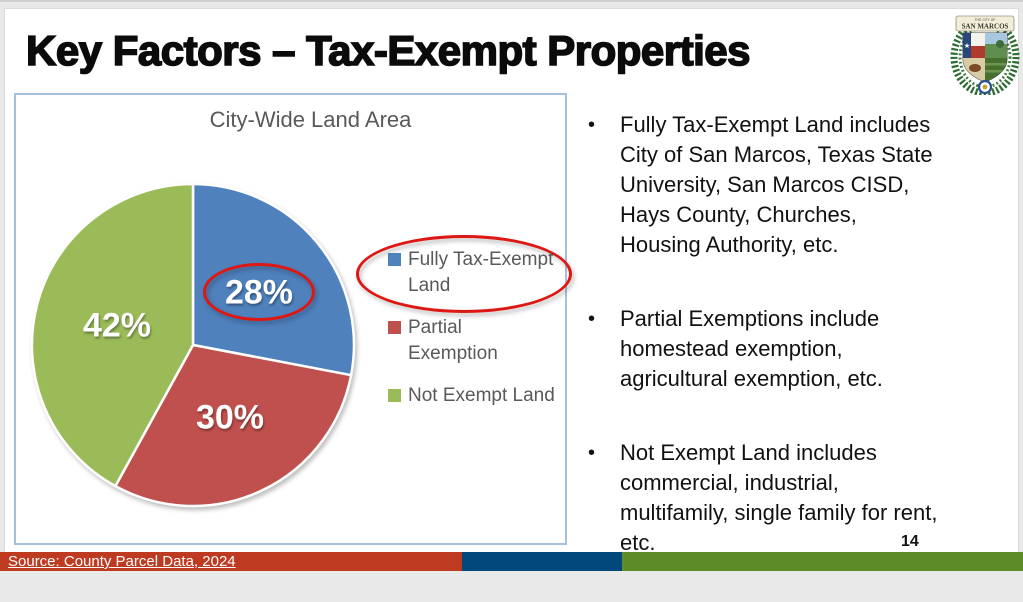  Describe the element at coordinates (310, 119) in the screenshot. I see `chart-title: City-Wide Land Area` at that location.